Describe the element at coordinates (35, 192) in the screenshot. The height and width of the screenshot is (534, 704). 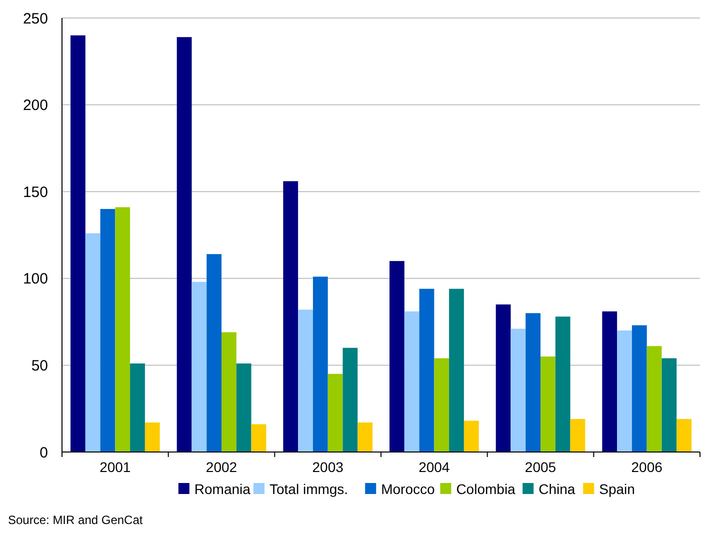
I see `y-tick-label: 150` at that location.